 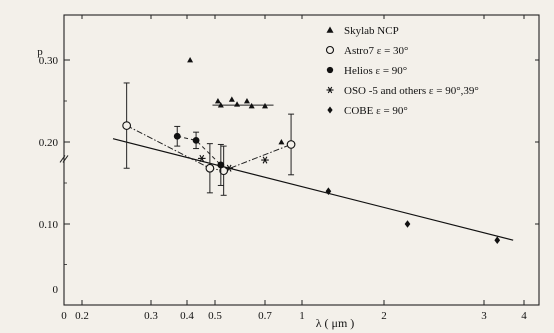 I want to click on legend-label: Astro7 ε = 30°, so click(x=376, y=51).